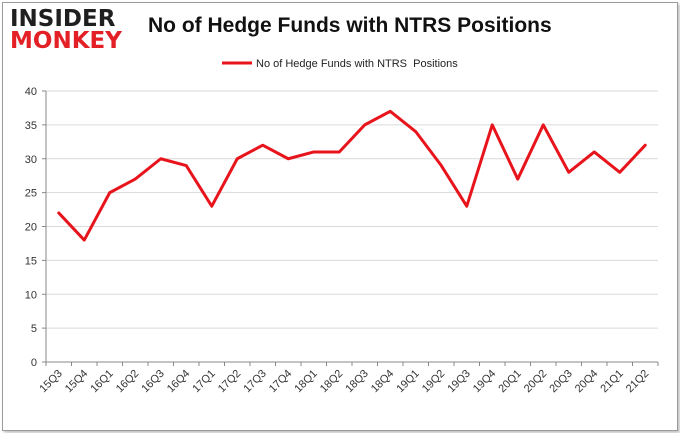  I want to click on chart-title: No of Hedge Funds with NTRS Positions, so click(350, 25).